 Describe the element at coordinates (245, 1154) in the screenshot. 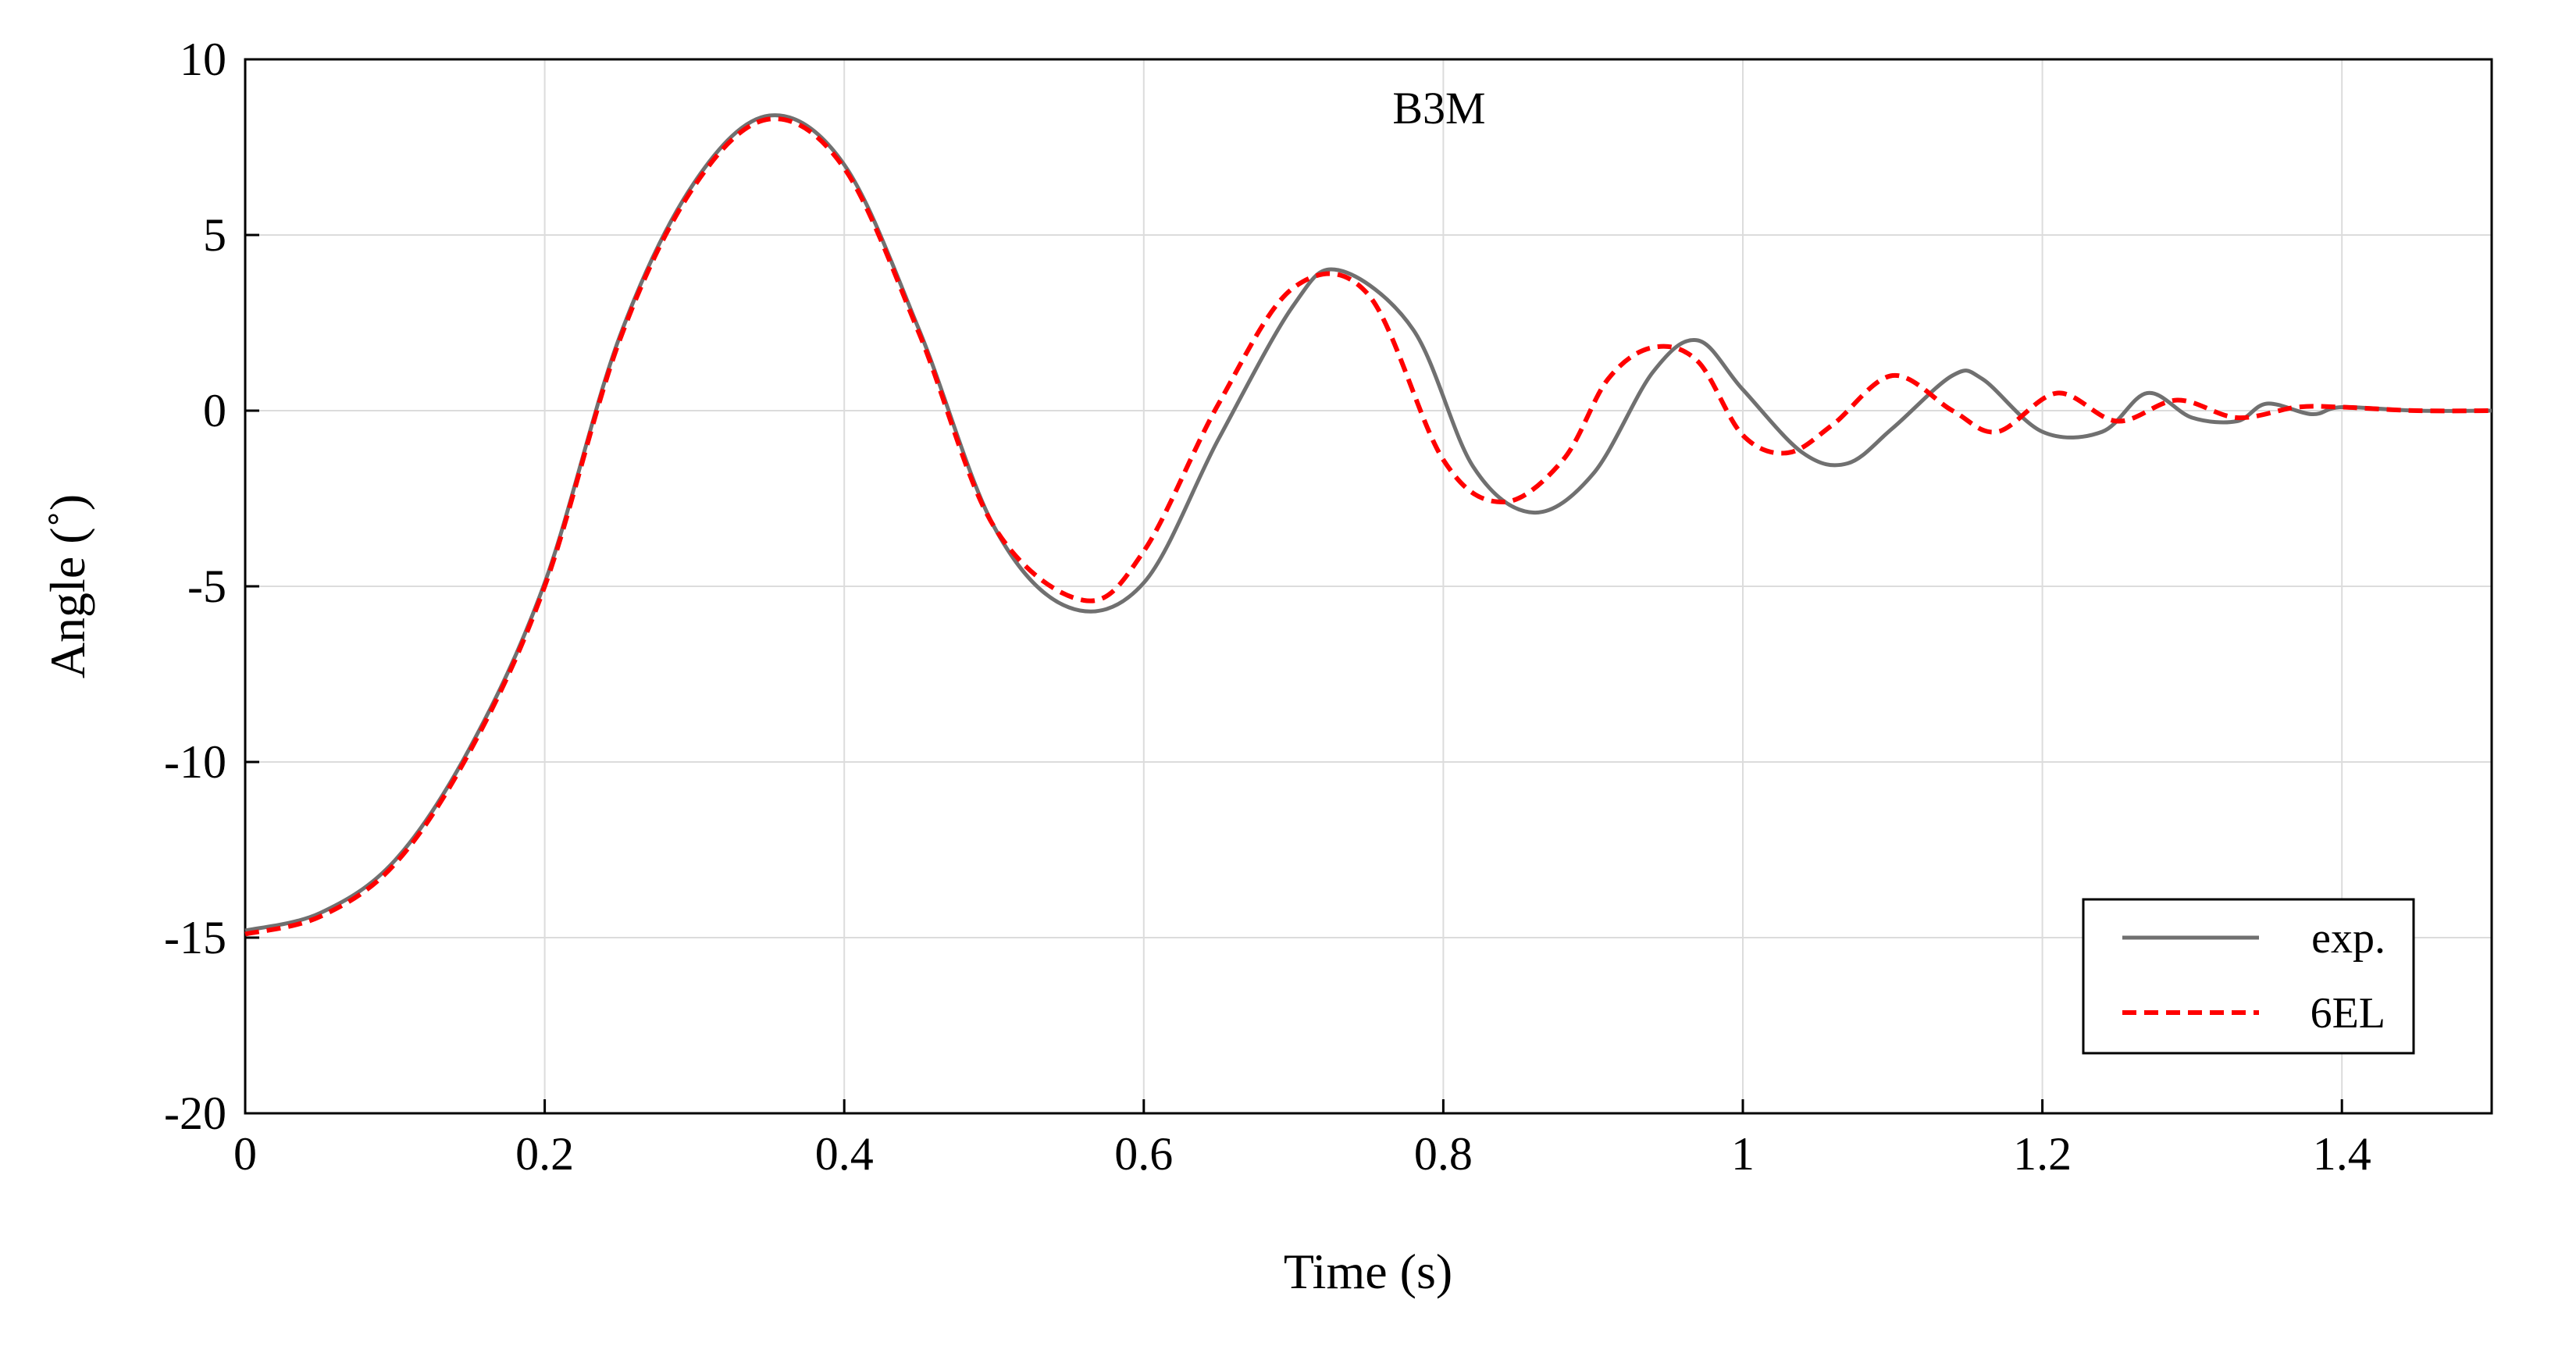

I see `x-tick-label: 0` at that location.